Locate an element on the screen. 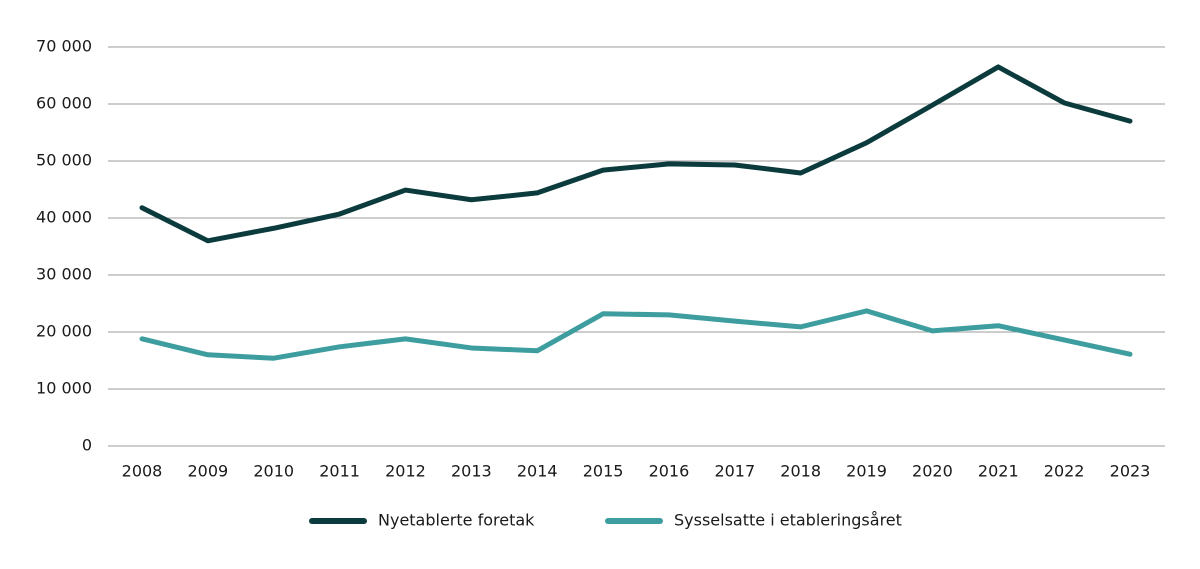 The width and height of the screenshot is (1200, 569). x-tick-label: 2023 is located at coordinates (1130, 471).